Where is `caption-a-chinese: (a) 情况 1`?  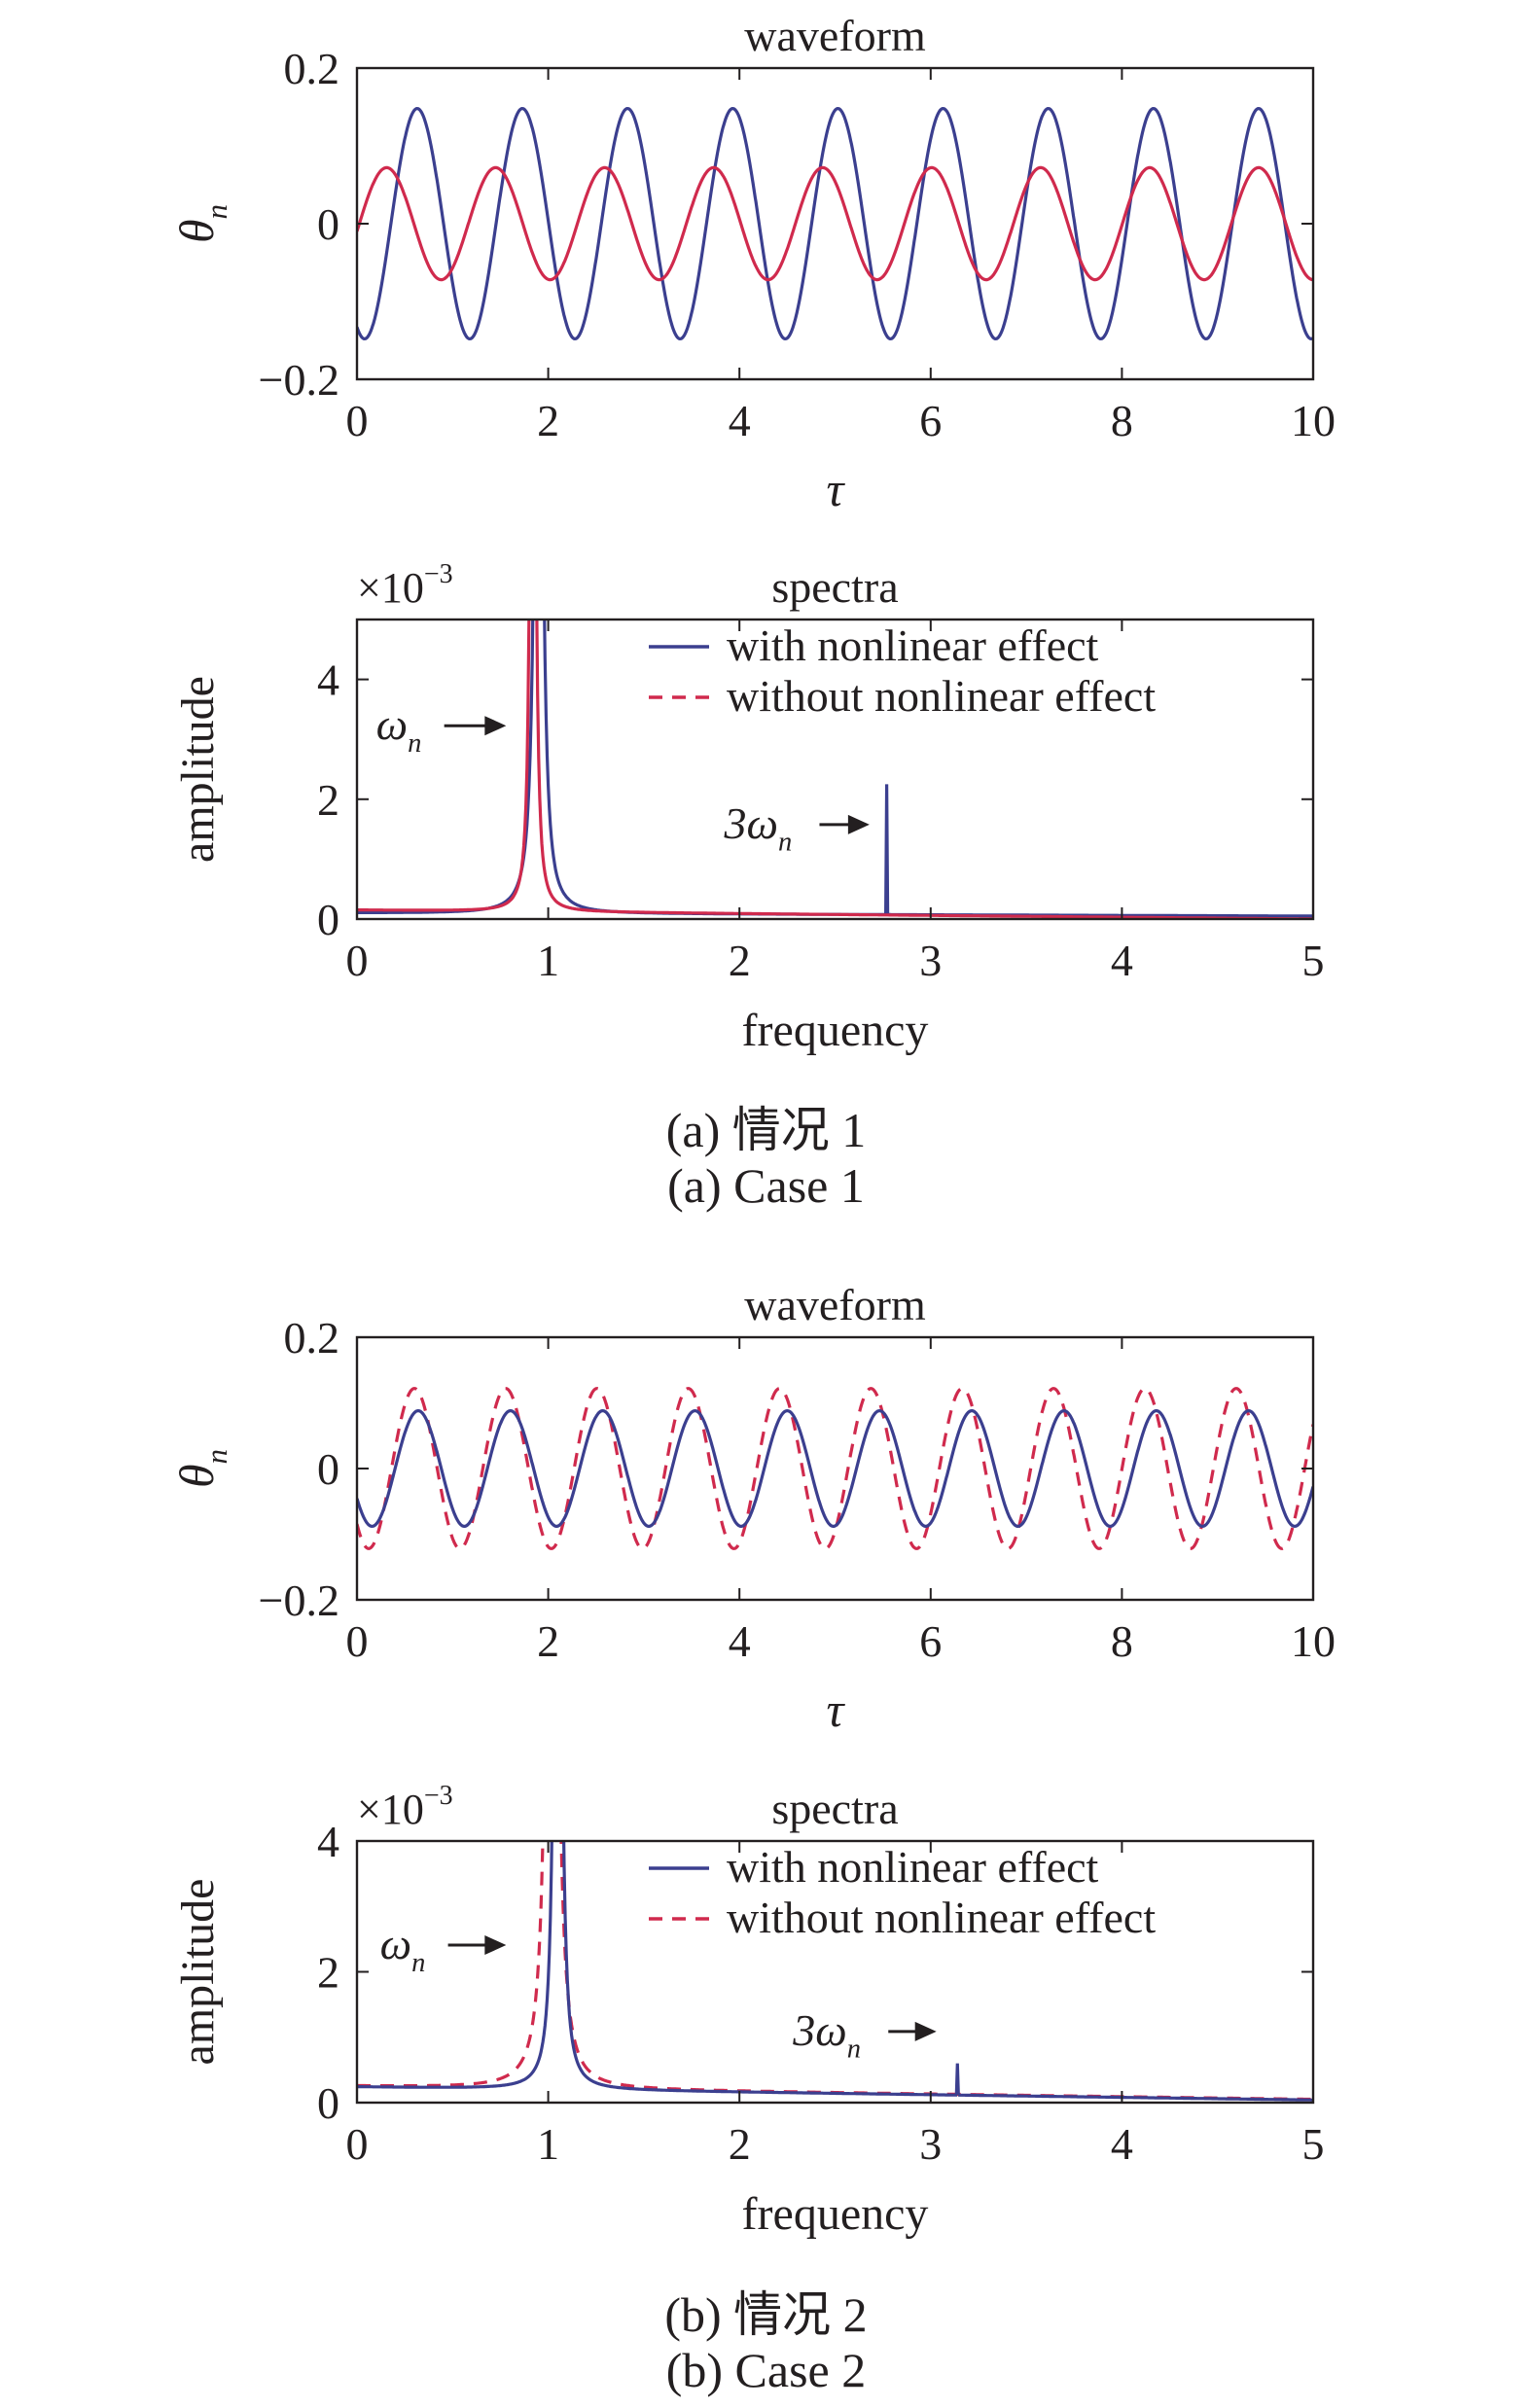 caption-a-chinese: (a) 情况 1 is located at coordinates (766, 1130).